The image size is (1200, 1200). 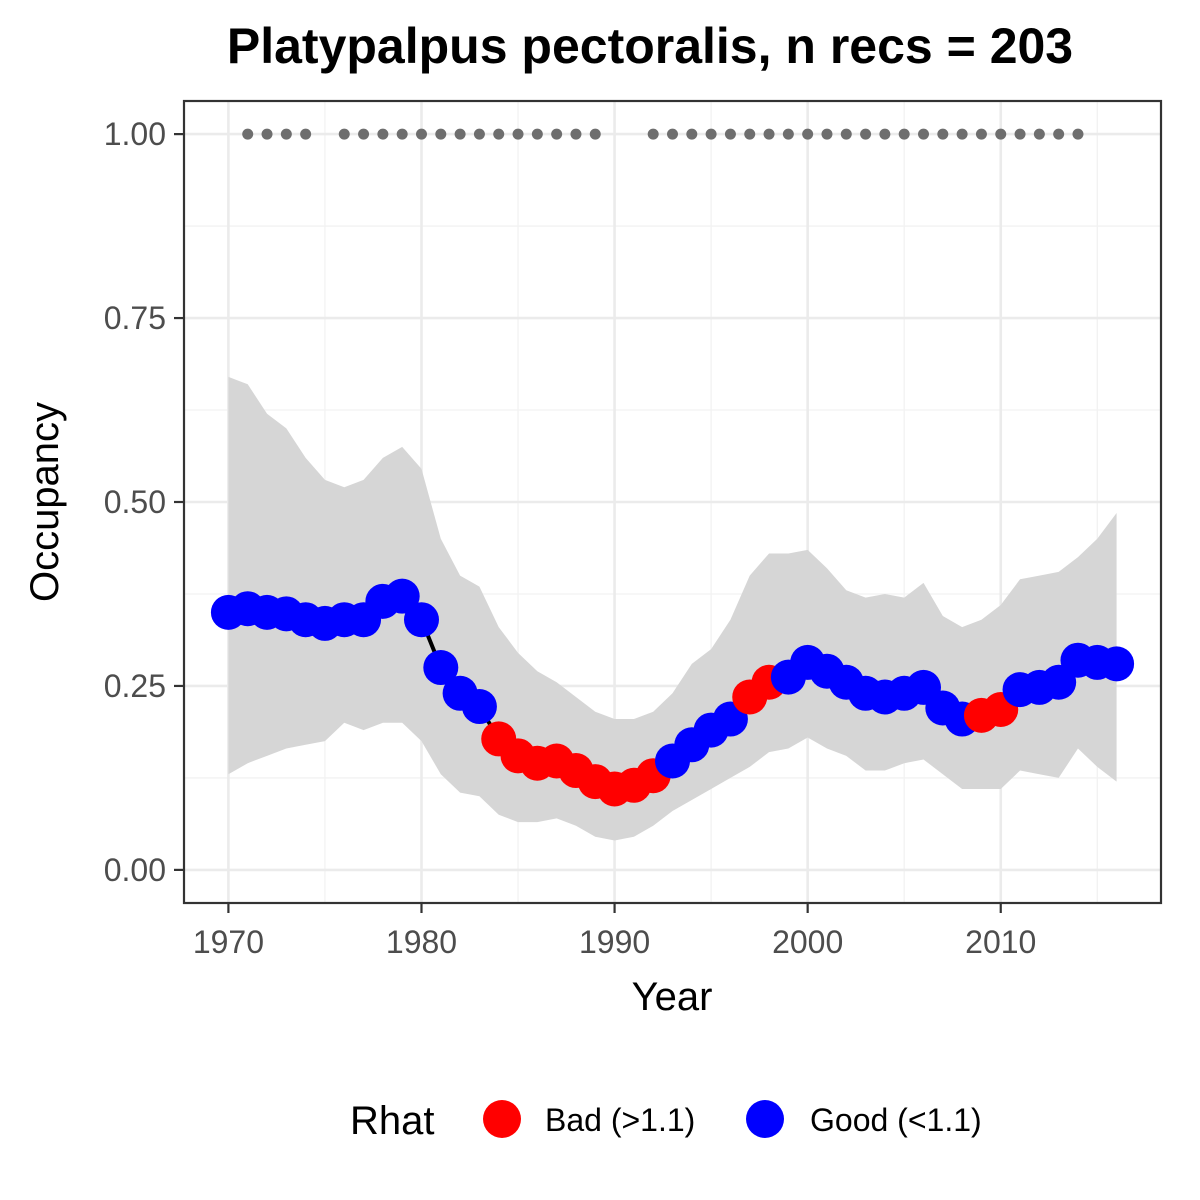 What do you see at coordinates (663, 134) in the screenshot?
I see `record-dots` at bounding box center [663, 134].